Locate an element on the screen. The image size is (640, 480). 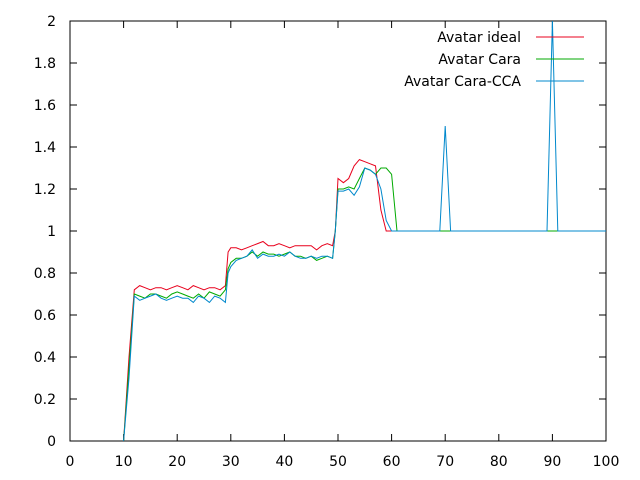
y-tick-label: 1.4 is located at coordinates (45, 148).